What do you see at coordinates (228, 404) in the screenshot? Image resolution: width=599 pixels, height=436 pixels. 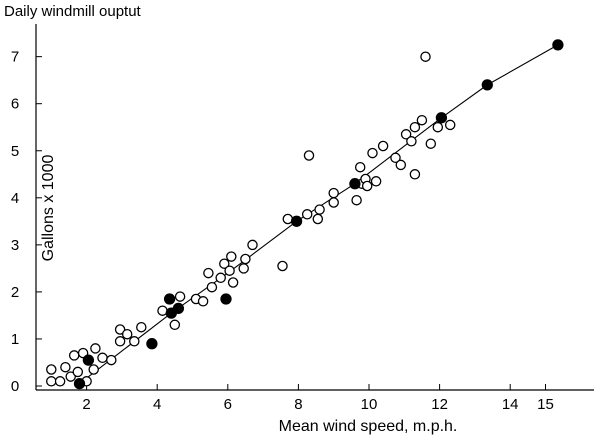 I see `x-tick-label: 6` at bounding box center [228, 404].